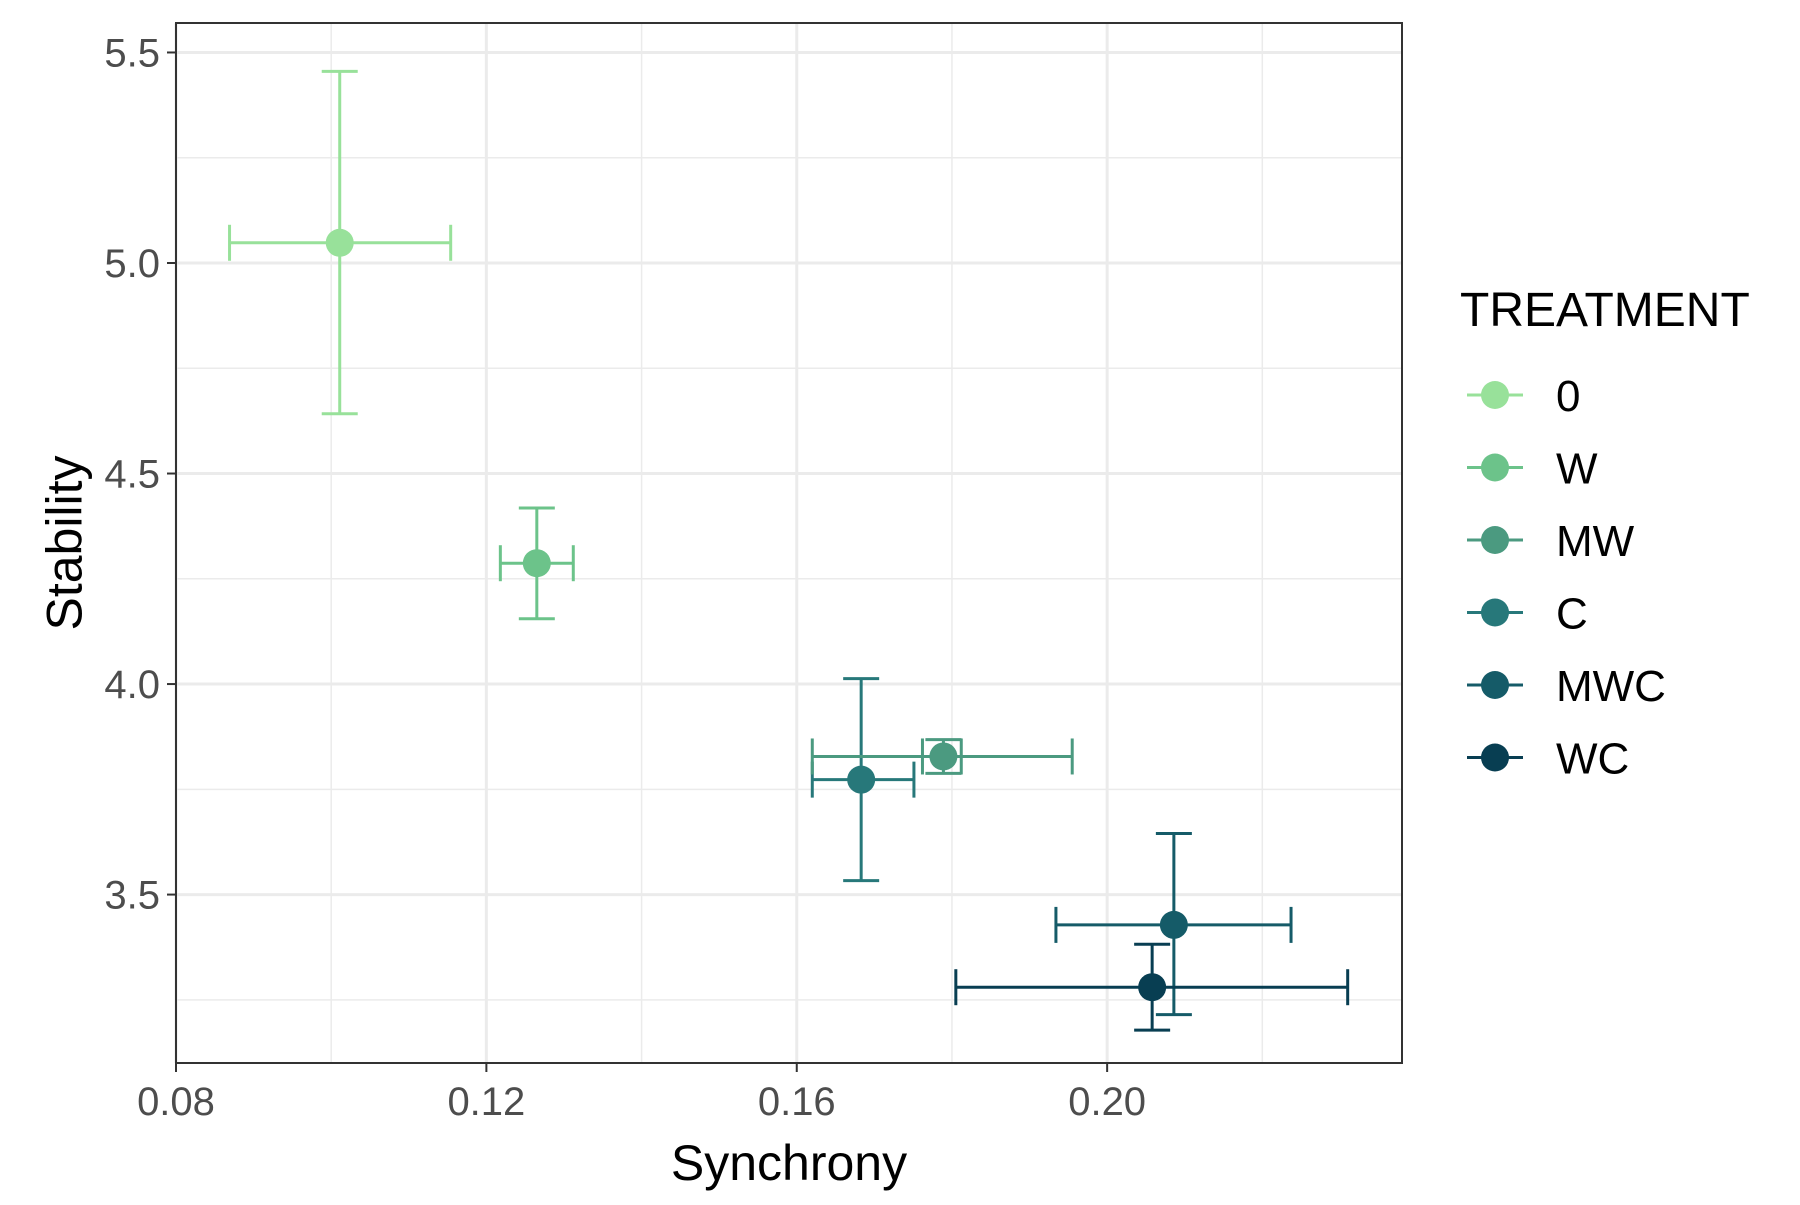 This screenshot has width=1800, height=1205. What do you see at coordinates (641, 1093) in the screenshot?
I see `x-axis-ticks: 0.08 0.12 0.16 0.20` at bounding box center [641, 1093].